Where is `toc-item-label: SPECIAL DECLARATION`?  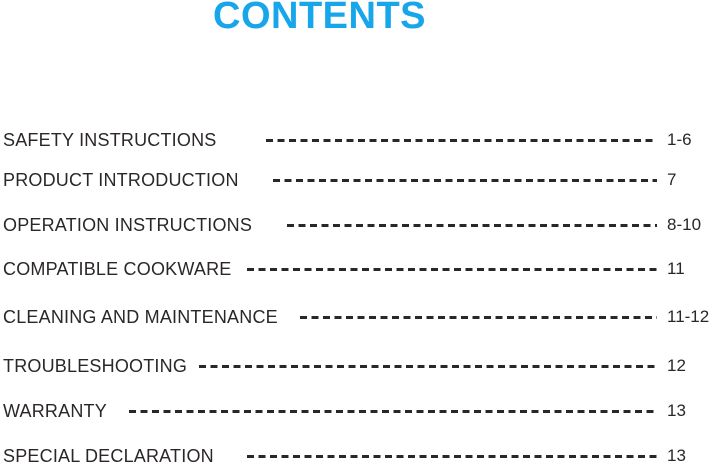
toc-item-label: SPECIAL DECLARATION is located at coordinates (108, 455).